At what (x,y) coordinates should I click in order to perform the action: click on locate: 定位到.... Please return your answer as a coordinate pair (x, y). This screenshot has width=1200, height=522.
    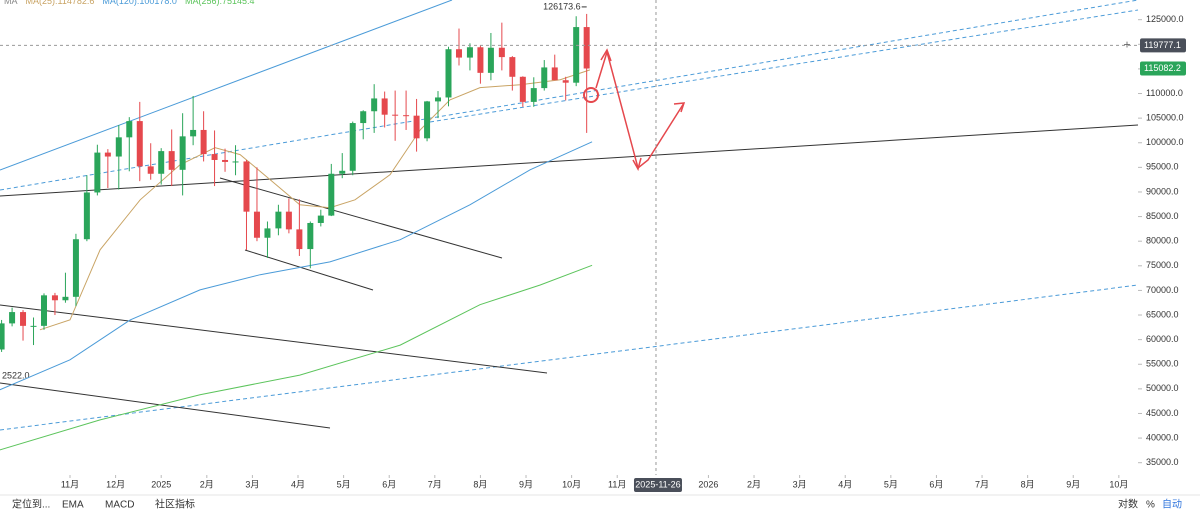
    Looking at the image, I should click on (31, 504).